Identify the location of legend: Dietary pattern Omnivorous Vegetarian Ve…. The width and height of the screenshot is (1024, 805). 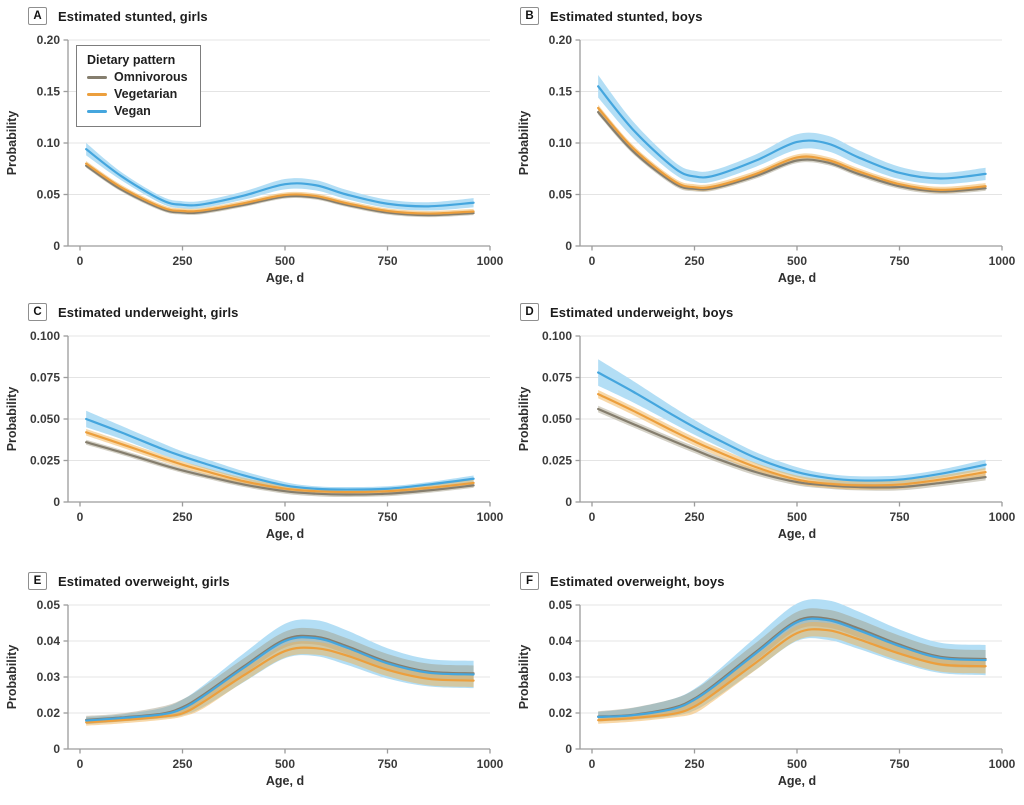
(138, 86).